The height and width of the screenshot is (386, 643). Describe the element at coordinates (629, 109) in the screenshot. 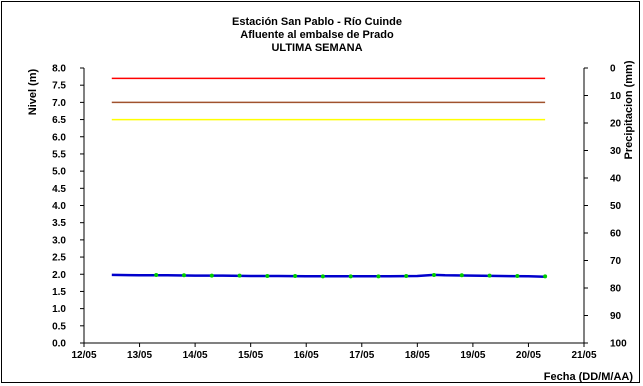

I see `y2-axis-label: Precipitacion (mm)` at that location.